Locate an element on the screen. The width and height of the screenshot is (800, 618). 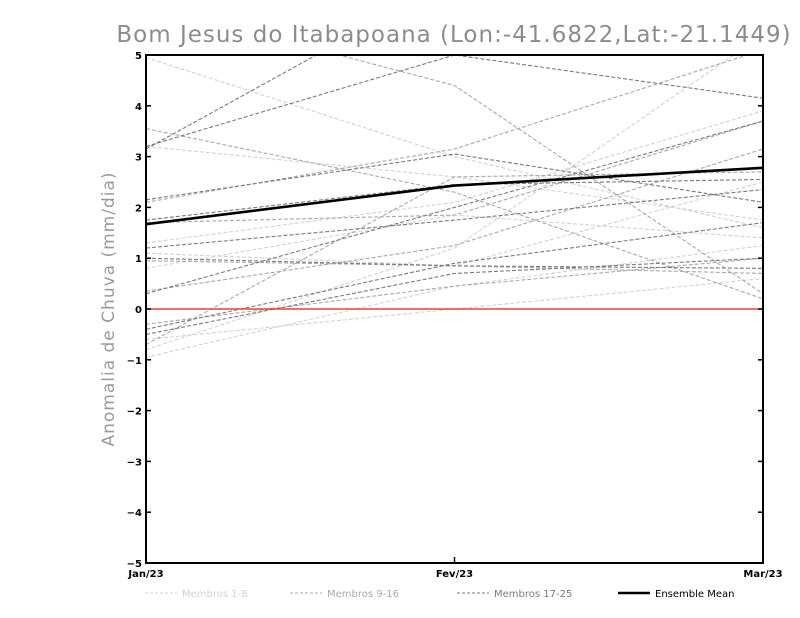
mean-layer is located at coordinates (454, 196).